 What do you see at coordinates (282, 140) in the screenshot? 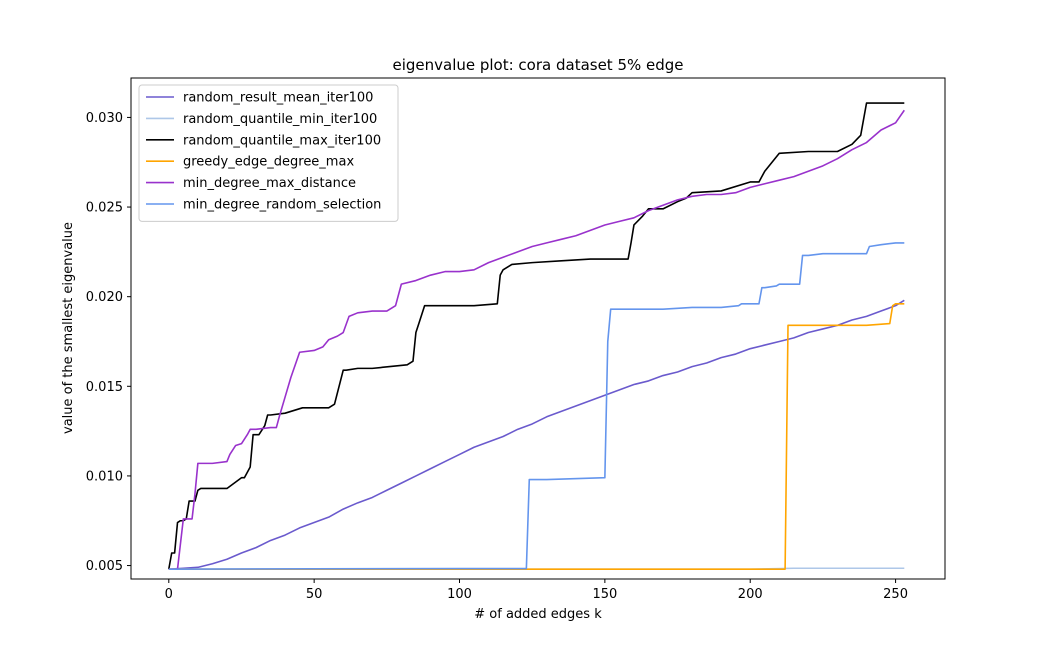
I see `legend-entry-label: random_quantile_max_iter100` at bounding box center [282, 140].